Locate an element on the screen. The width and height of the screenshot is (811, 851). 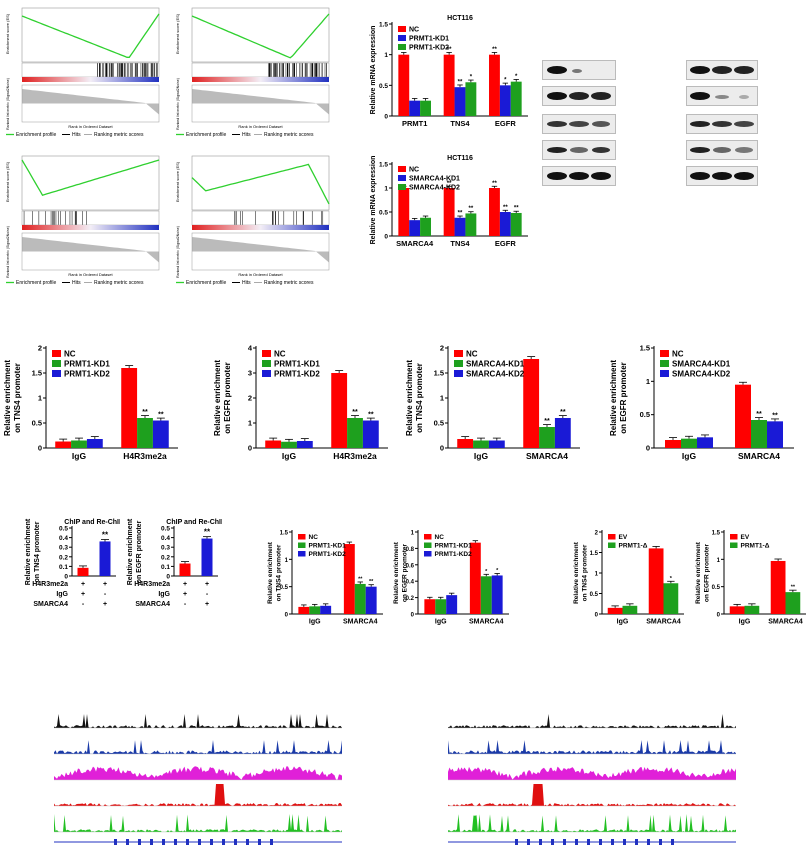
y-tick-label: 1 is located at coordinates (719, 561).